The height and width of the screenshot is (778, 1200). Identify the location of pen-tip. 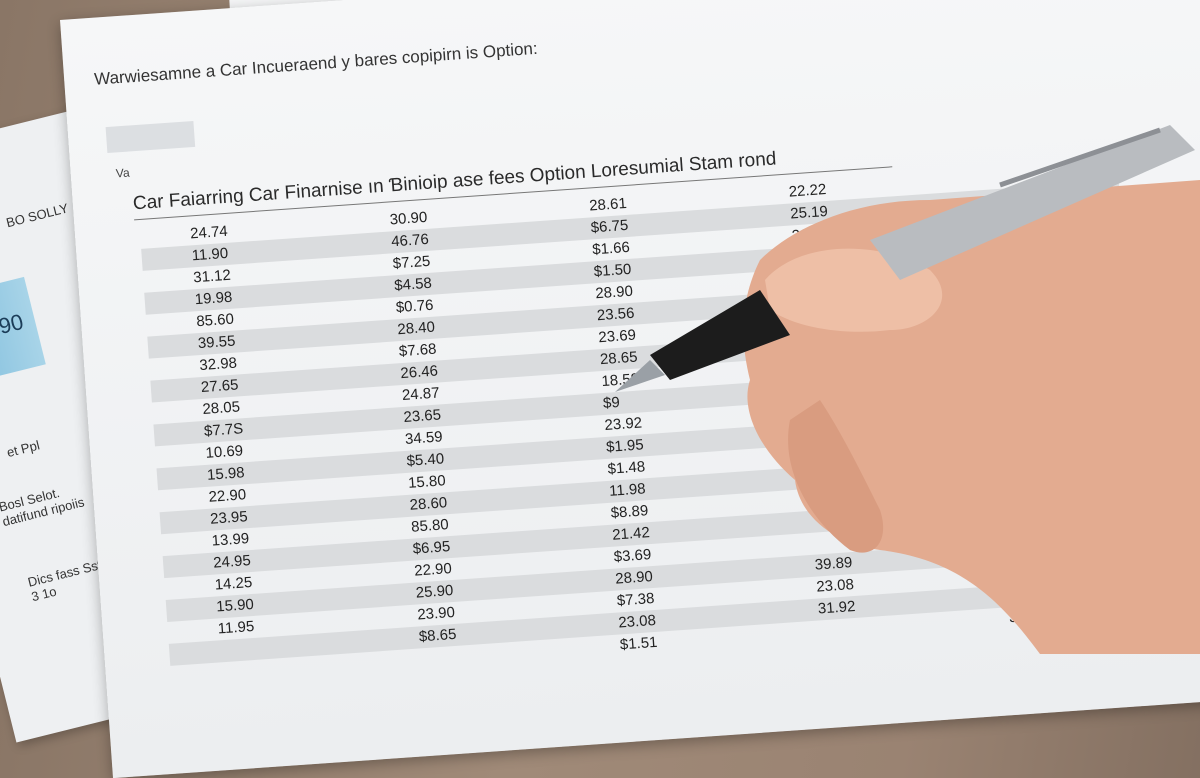
(640, 376).